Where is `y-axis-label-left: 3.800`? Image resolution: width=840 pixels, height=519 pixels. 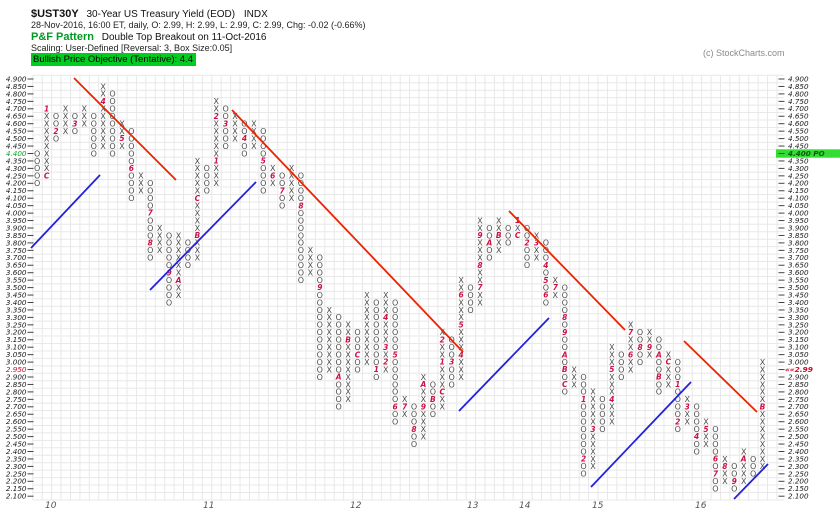 y-axis-label-left: 3.800 is located at coordinates (16, 242).